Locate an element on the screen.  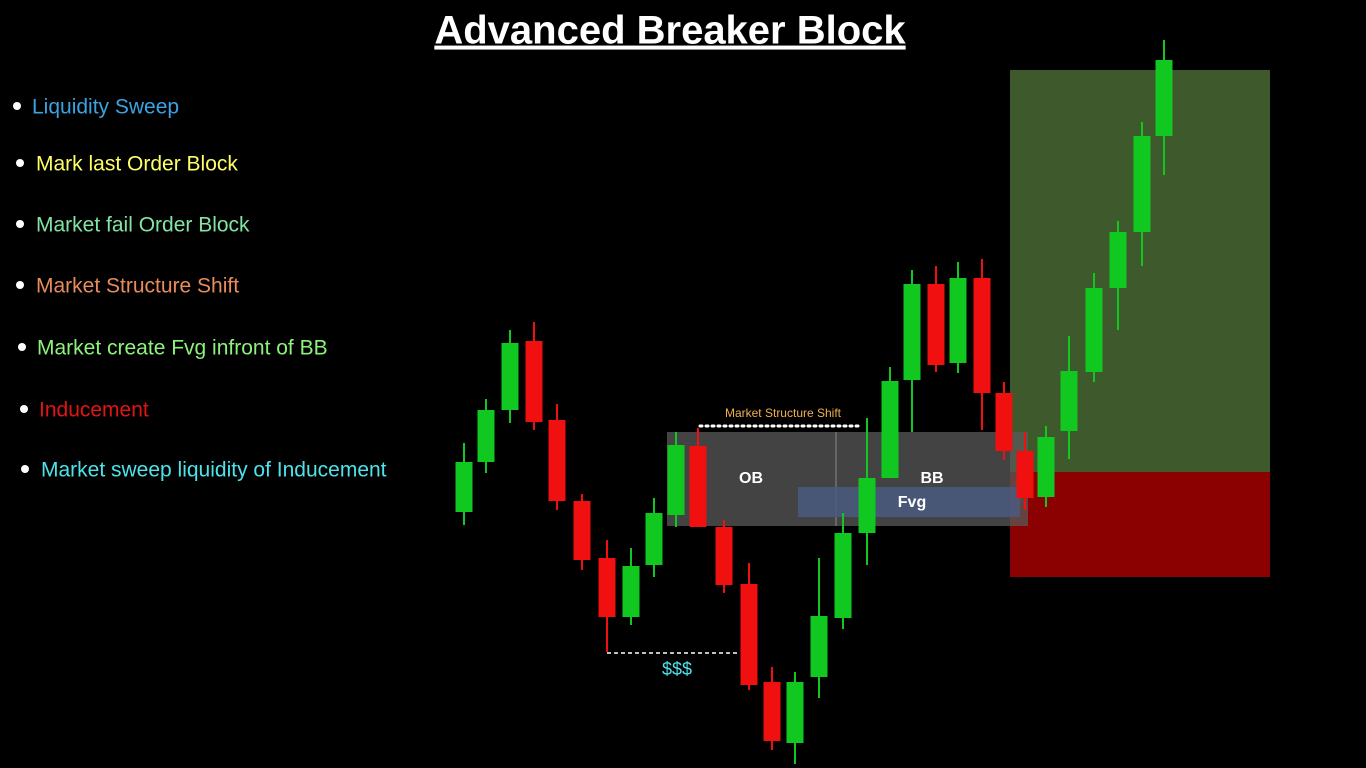
target-zone is located at coordinates (1140, 271).